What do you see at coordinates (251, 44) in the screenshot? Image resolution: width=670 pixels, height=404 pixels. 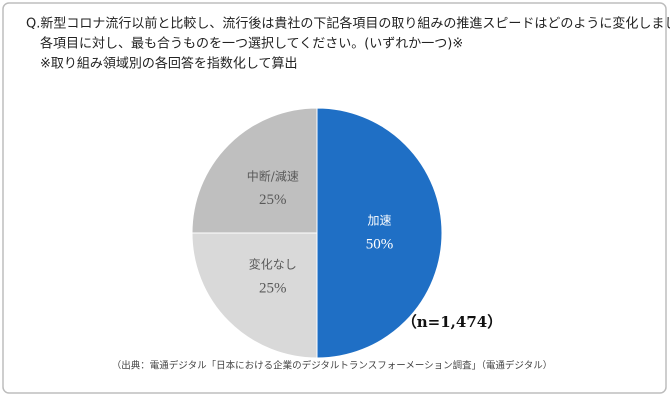 I see `title-line: 各項目に対し、最も合うものを一つ選択してください。(いずれか一つ)※` at bounding box center [251, 44].